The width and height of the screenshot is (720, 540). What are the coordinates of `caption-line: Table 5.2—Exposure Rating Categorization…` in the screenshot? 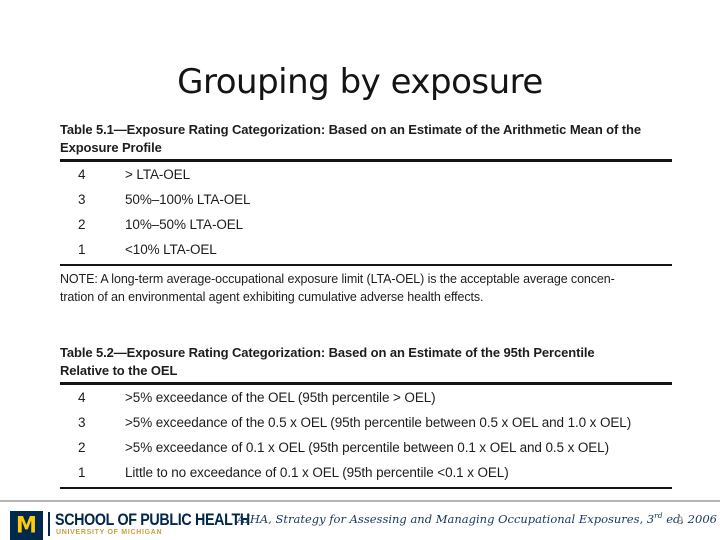 It's located at (327, 352).